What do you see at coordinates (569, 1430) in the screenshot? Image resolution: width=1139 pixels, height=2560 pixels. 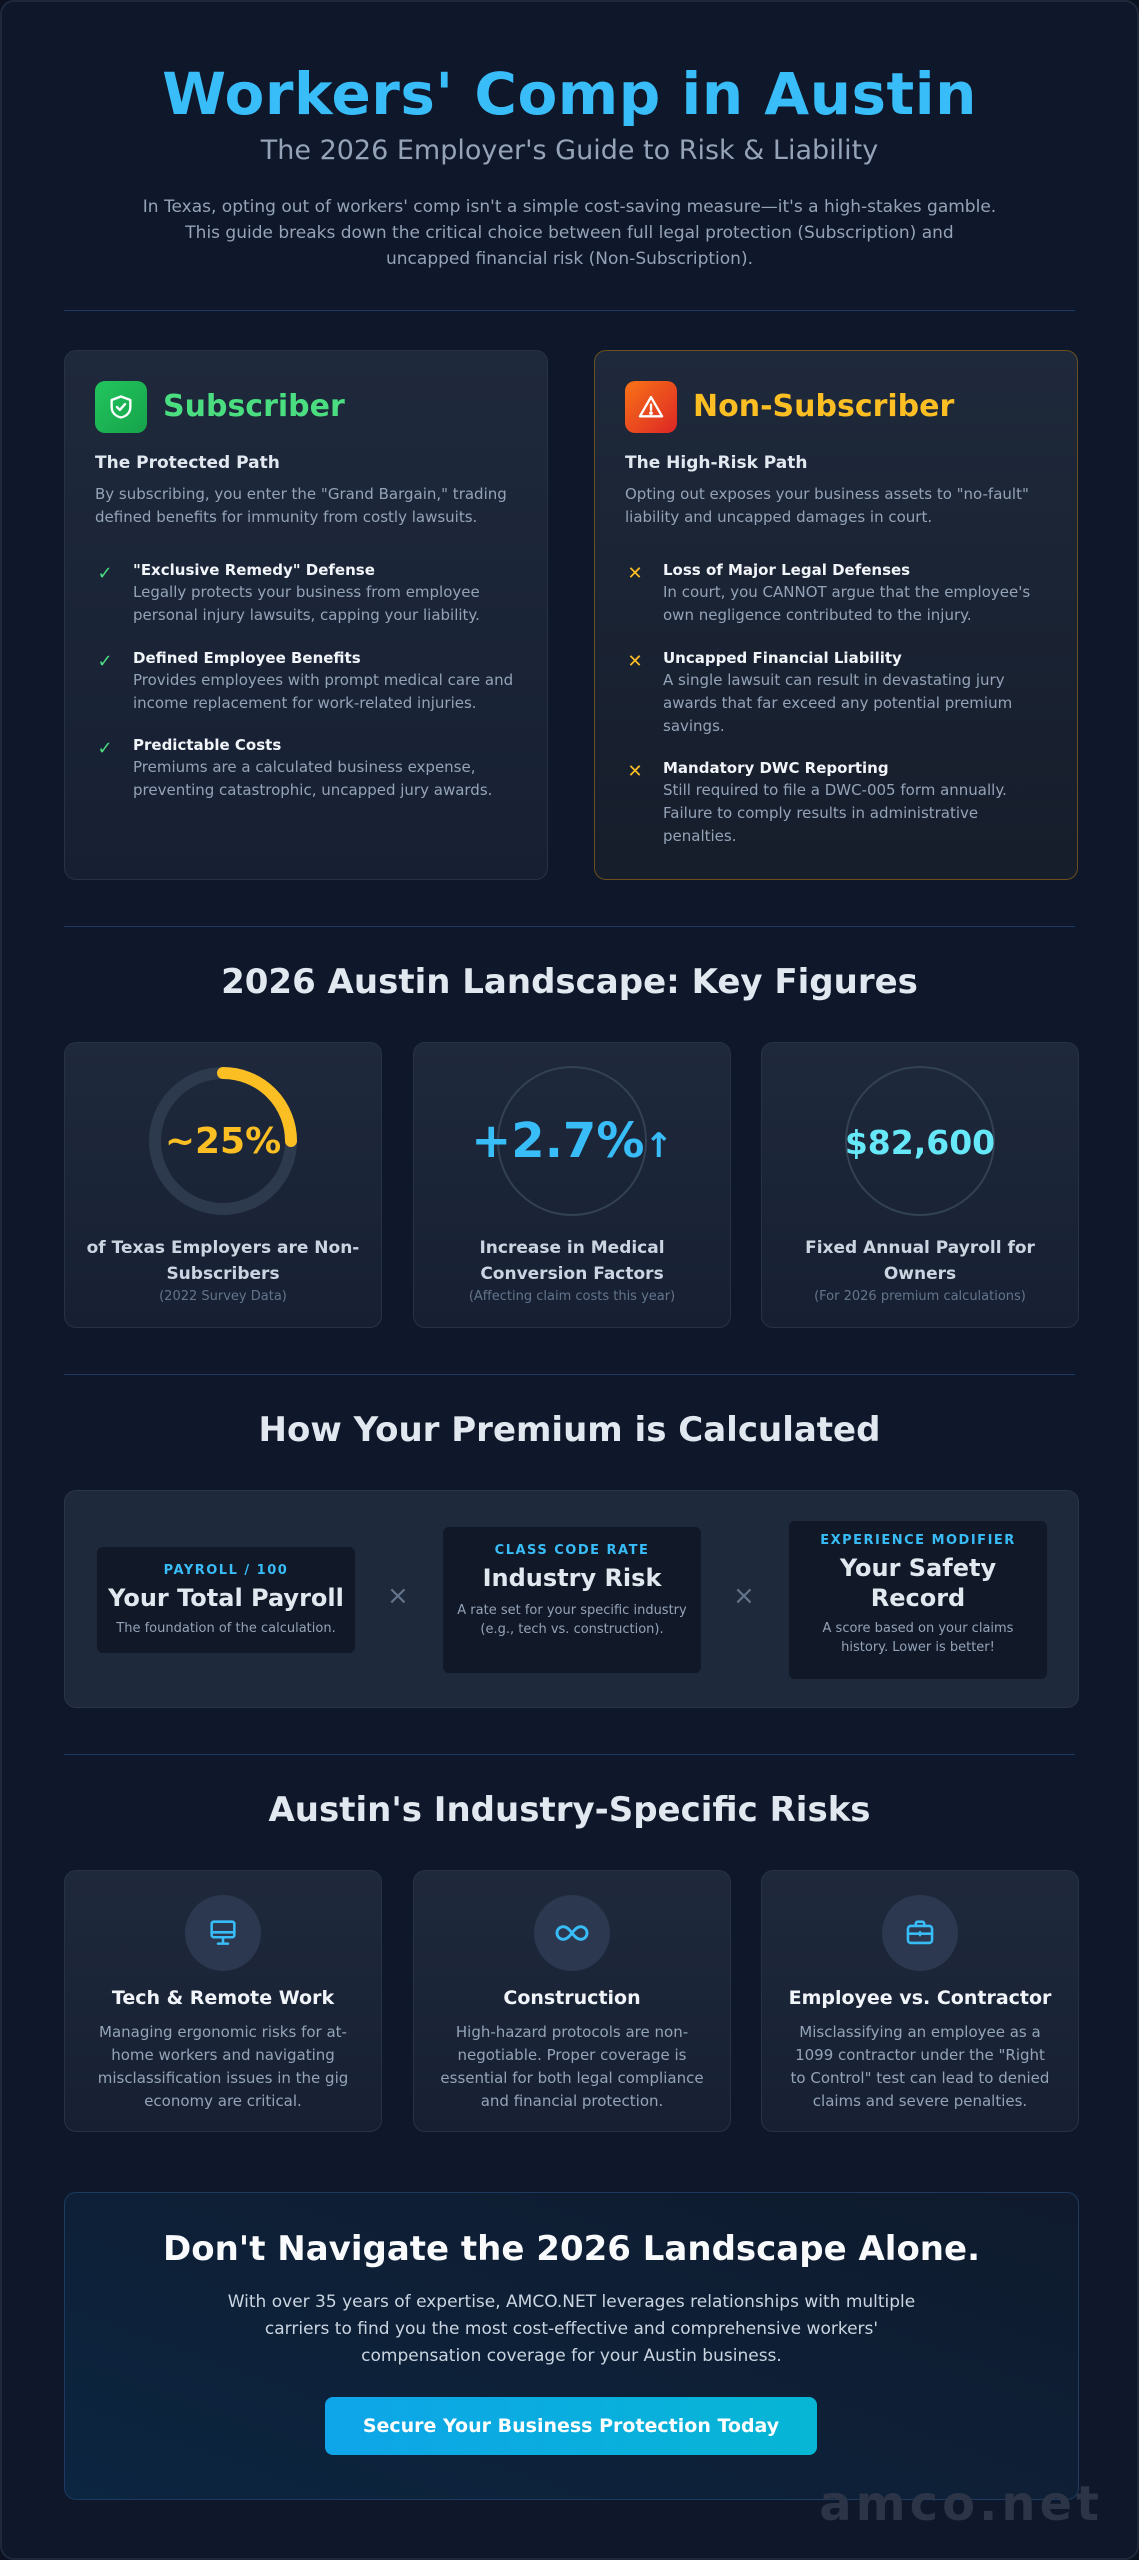 I see `premium-heading: How Your Premium is Calculated` at bounding box center [569, 1430].